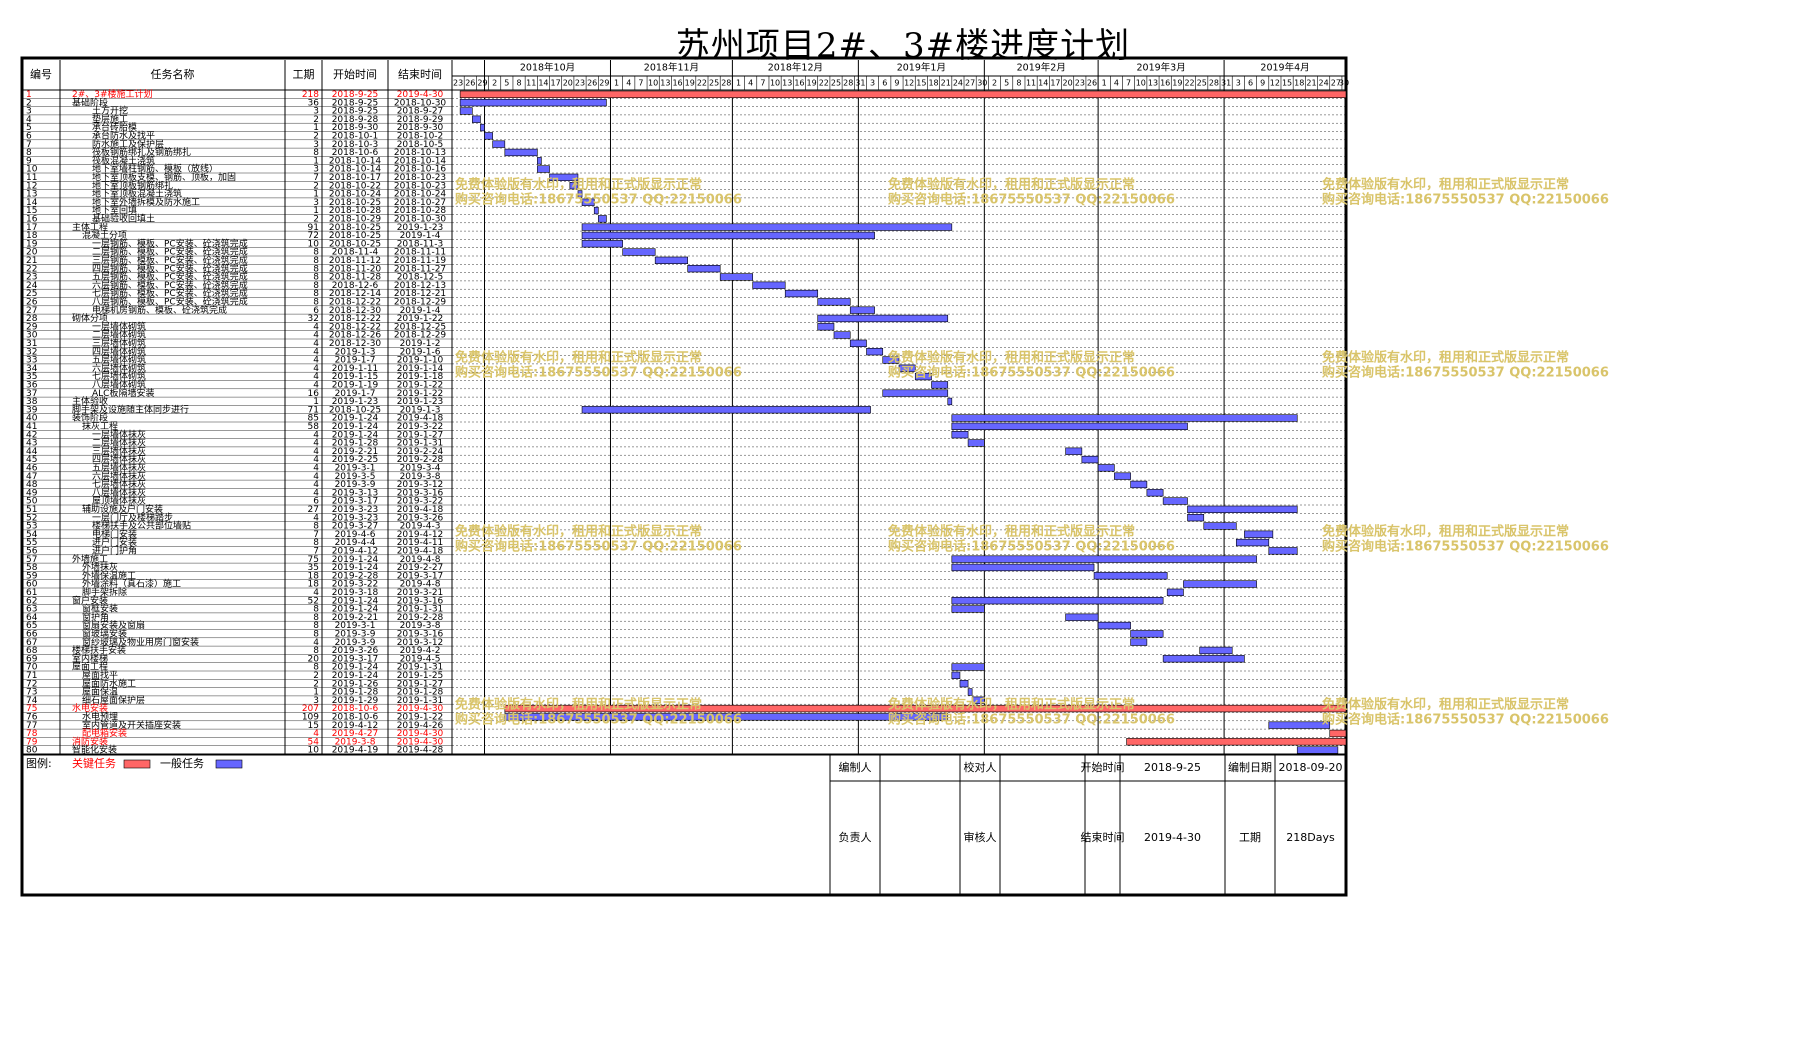 Image resolution: width=1806 pixels, height=1055 pixels. I want to click on task-duration: 91, so click(313, 228).